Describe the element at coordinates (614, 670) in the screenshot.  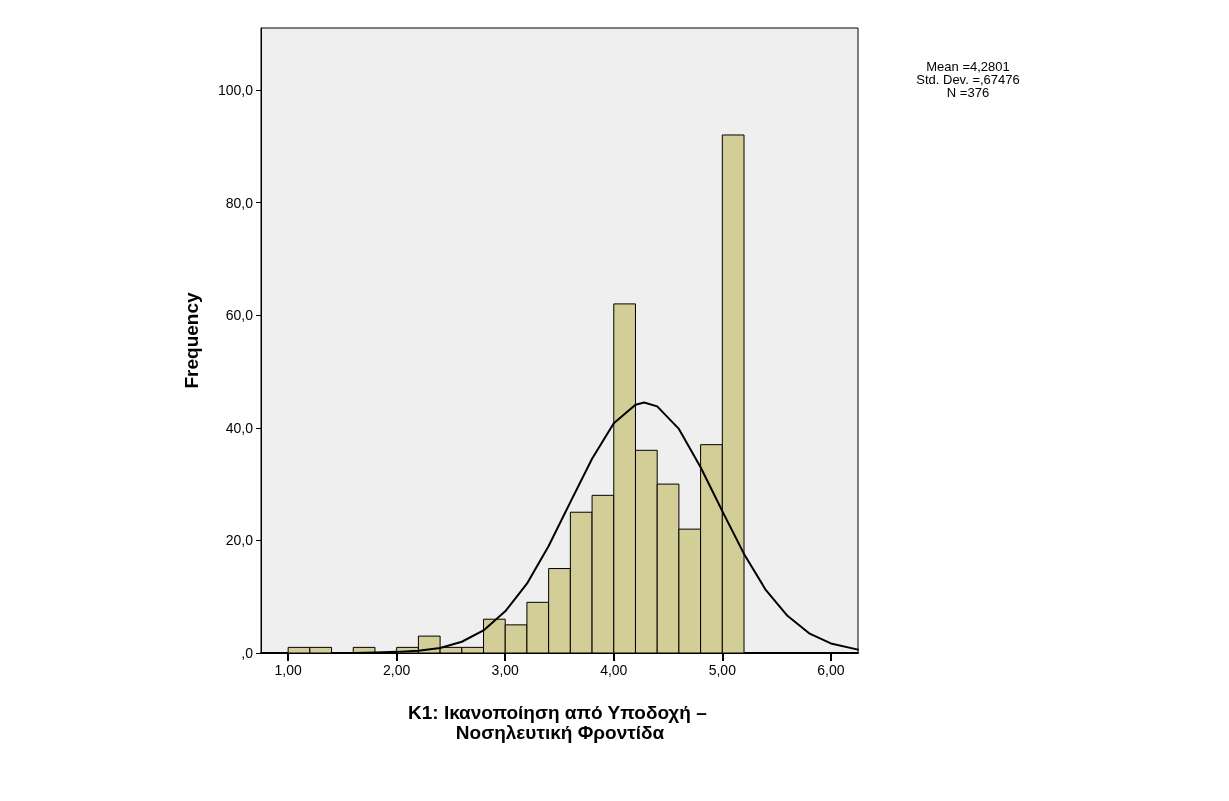
I see `x-tick-label: 4,00` at that location.